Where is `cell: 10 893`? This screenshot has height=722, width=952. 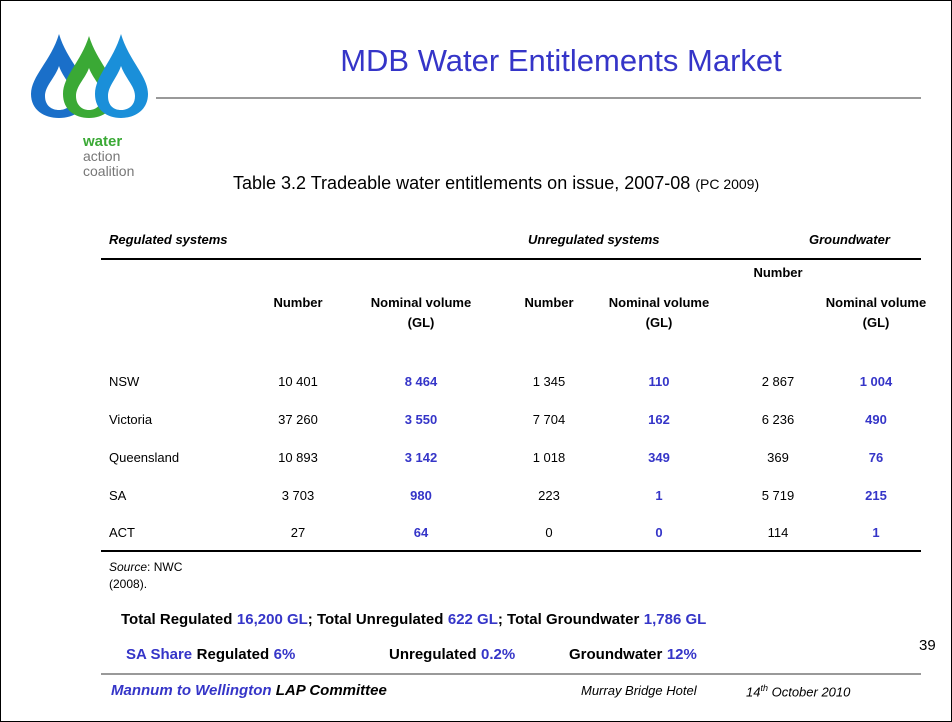 cell: 10 893 is located at coordinates (298, 457).